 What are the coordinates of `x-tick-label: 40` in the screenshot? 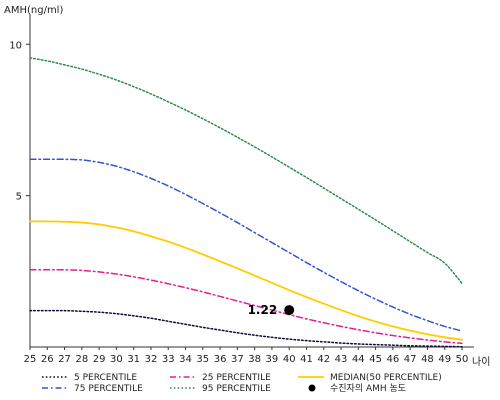 It's located at (289, 359).